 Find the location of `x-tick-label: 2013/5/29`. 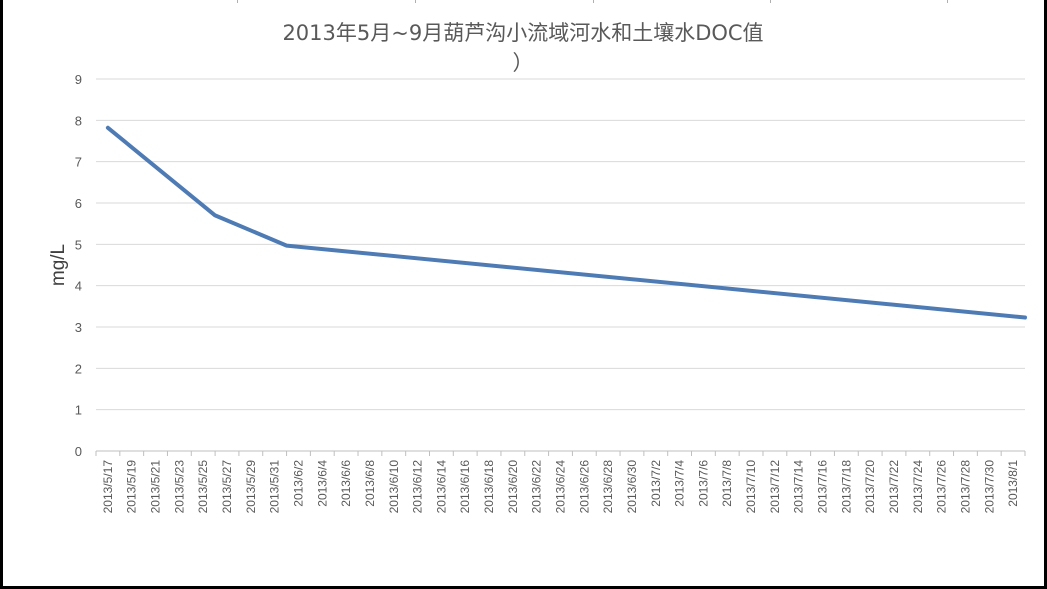

x-tick-label: 2013/5/29 is located at coordinates (251, 487).